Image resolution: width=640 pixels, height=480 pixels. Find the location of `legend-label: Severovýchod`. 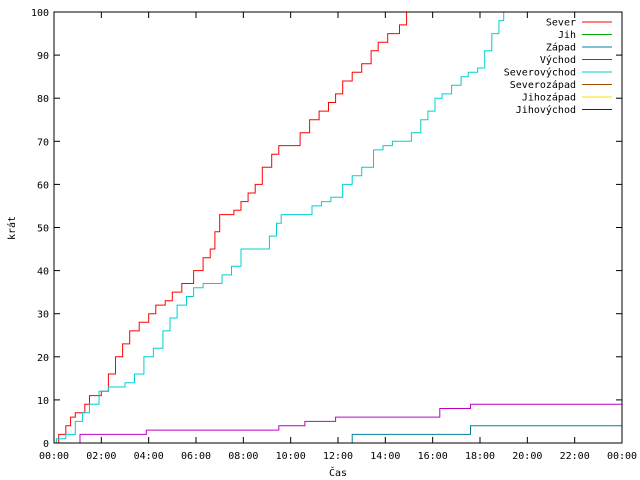

legend-label: Severovýchod is located at coordinates (540, 73).